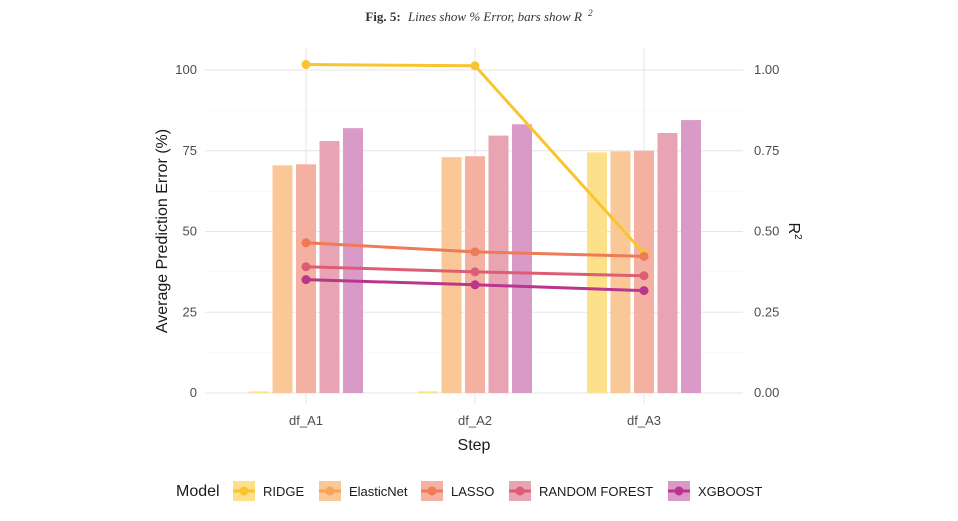 The height and width of the screenshot is (521, 958). I want to click on legend-item: LASSO, so click(457, 491).